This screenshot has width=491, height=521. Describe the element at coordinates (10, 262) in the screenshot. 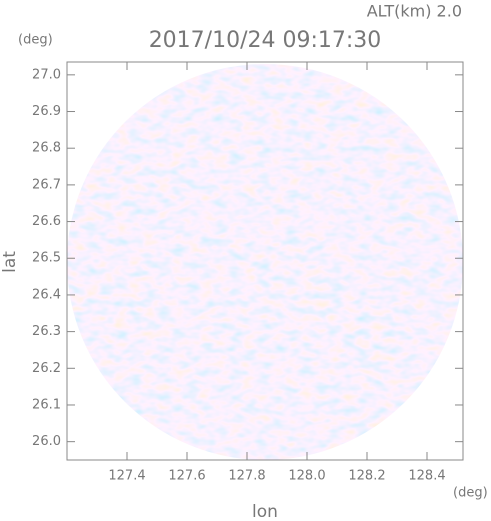

I see `y-axis-label: lat` at that location.